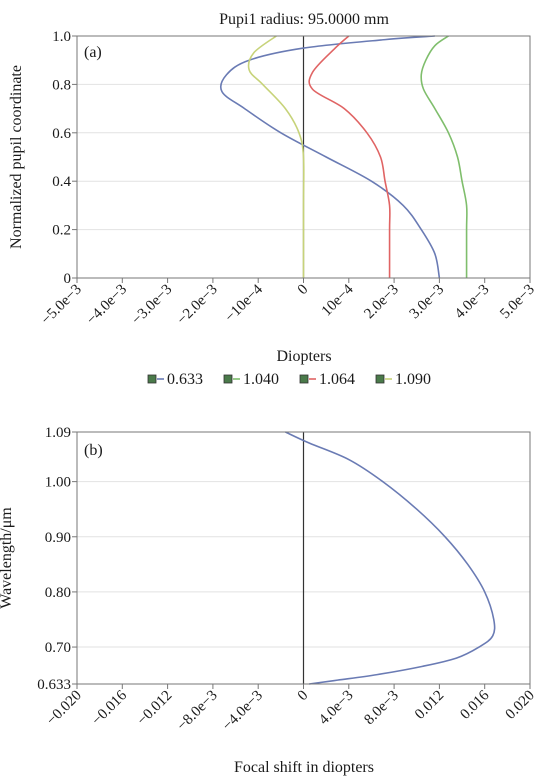  I want to click on chart-b-y-tick-label: 1.09, so click(58, 433).